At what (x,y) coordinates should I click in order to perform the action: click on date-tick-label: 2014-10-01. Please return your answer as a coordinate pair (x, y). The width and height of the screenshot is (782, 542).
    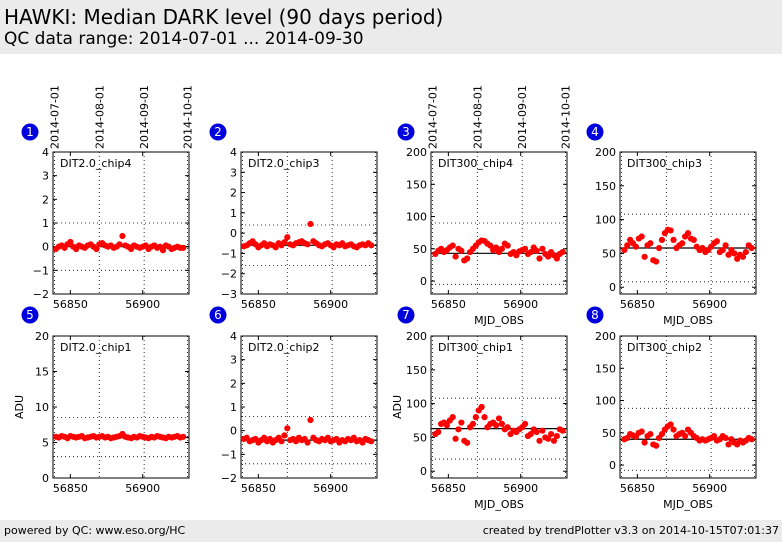
    Looking at the image, I should click on (566, 117).